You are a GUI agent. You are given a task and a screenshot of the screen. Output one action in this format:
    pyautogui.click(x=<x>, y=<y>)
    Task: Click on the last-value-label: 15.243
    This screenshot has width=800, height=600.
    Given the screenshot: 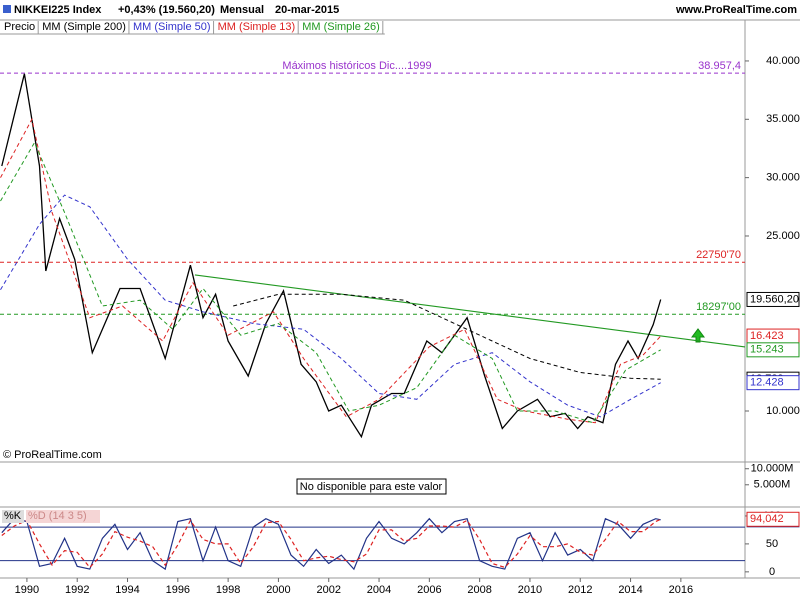 What is the action you would take?
    pyautogui.click(x=767, y=350)
    